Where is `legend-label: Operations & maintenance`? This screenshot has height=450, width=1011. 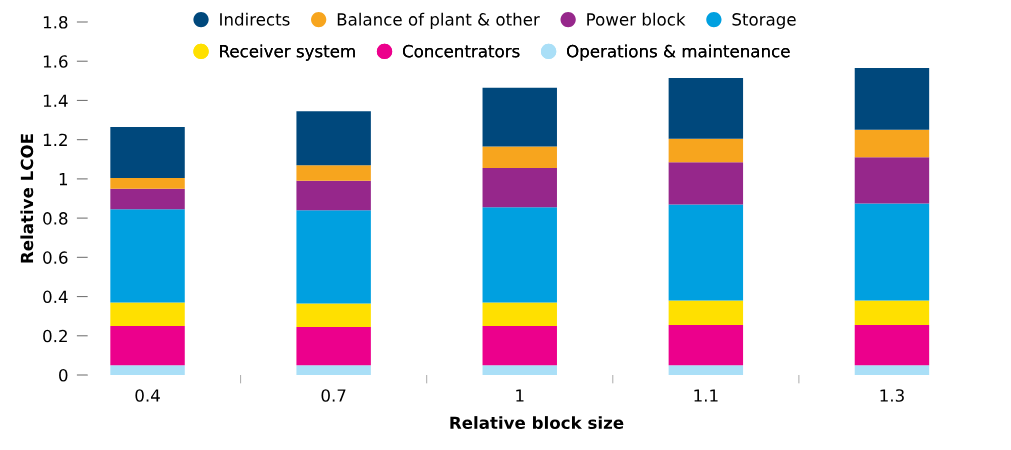
legend-label: Operations & maintenance is located at coordinates (678, 52).